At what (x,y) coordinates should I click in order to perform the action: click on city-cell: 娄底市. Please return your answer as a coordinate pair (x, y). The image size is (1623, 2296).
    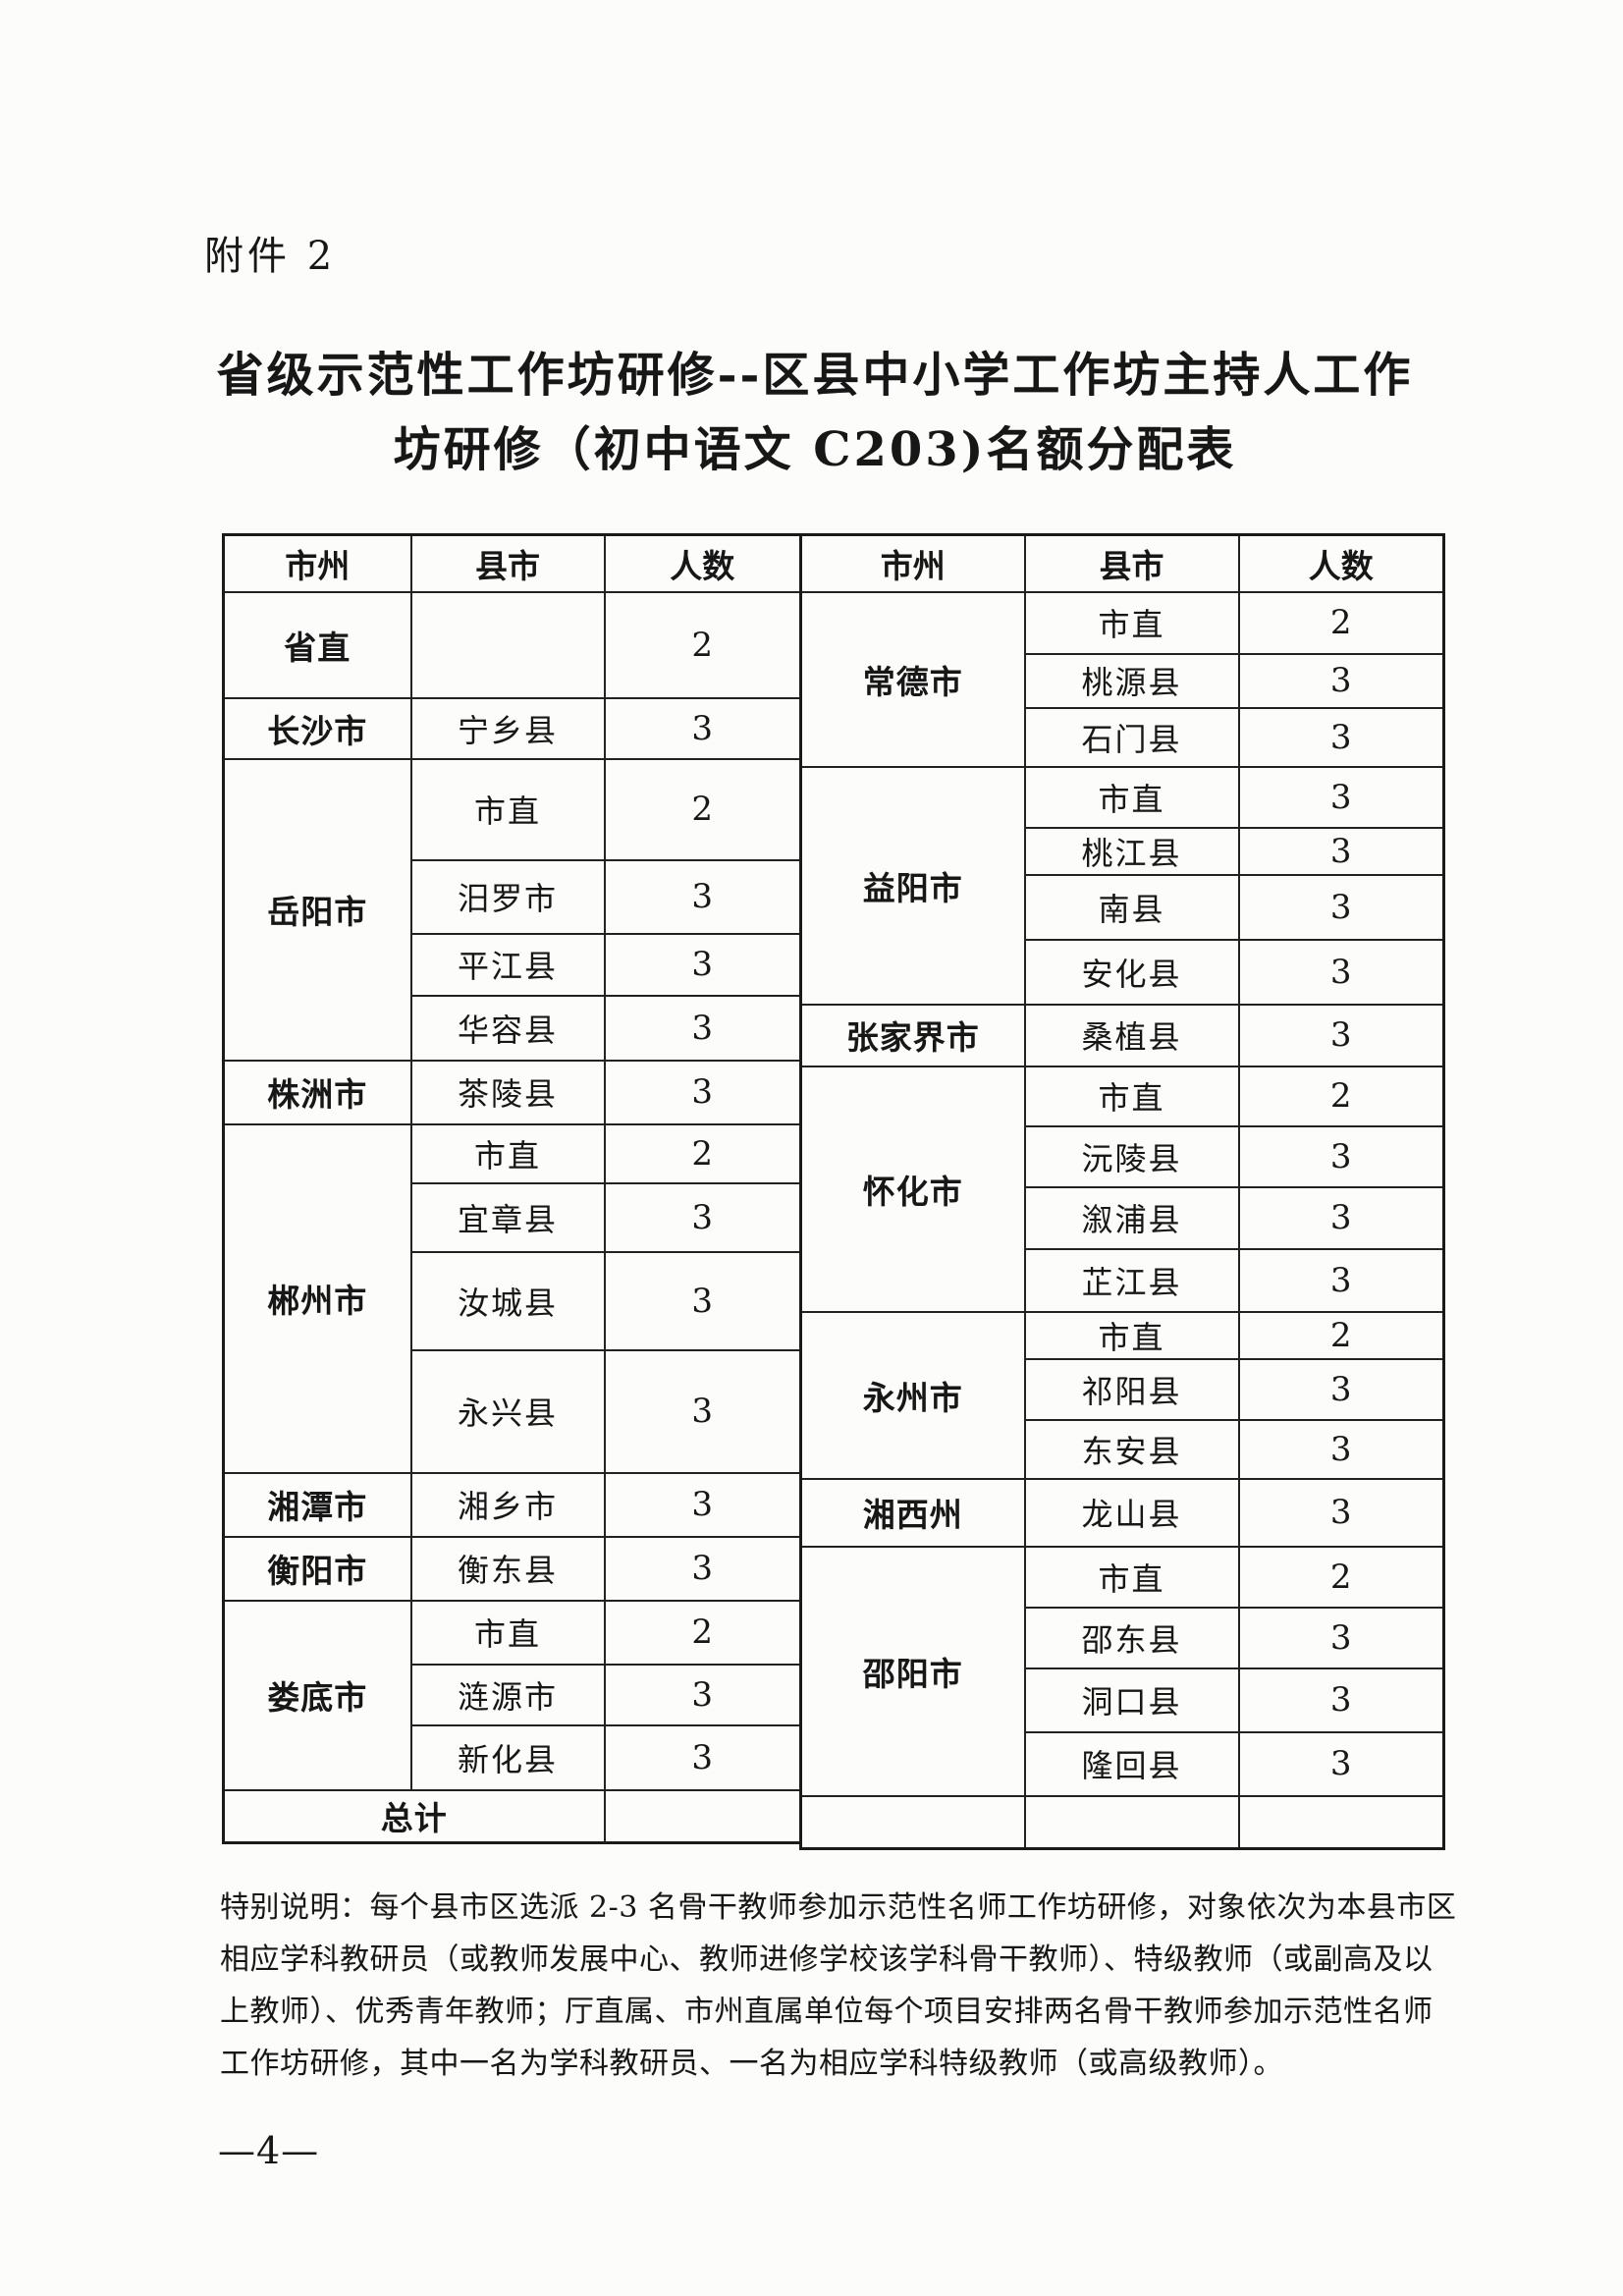
    Looking at the image, I should click on (317, 1695).